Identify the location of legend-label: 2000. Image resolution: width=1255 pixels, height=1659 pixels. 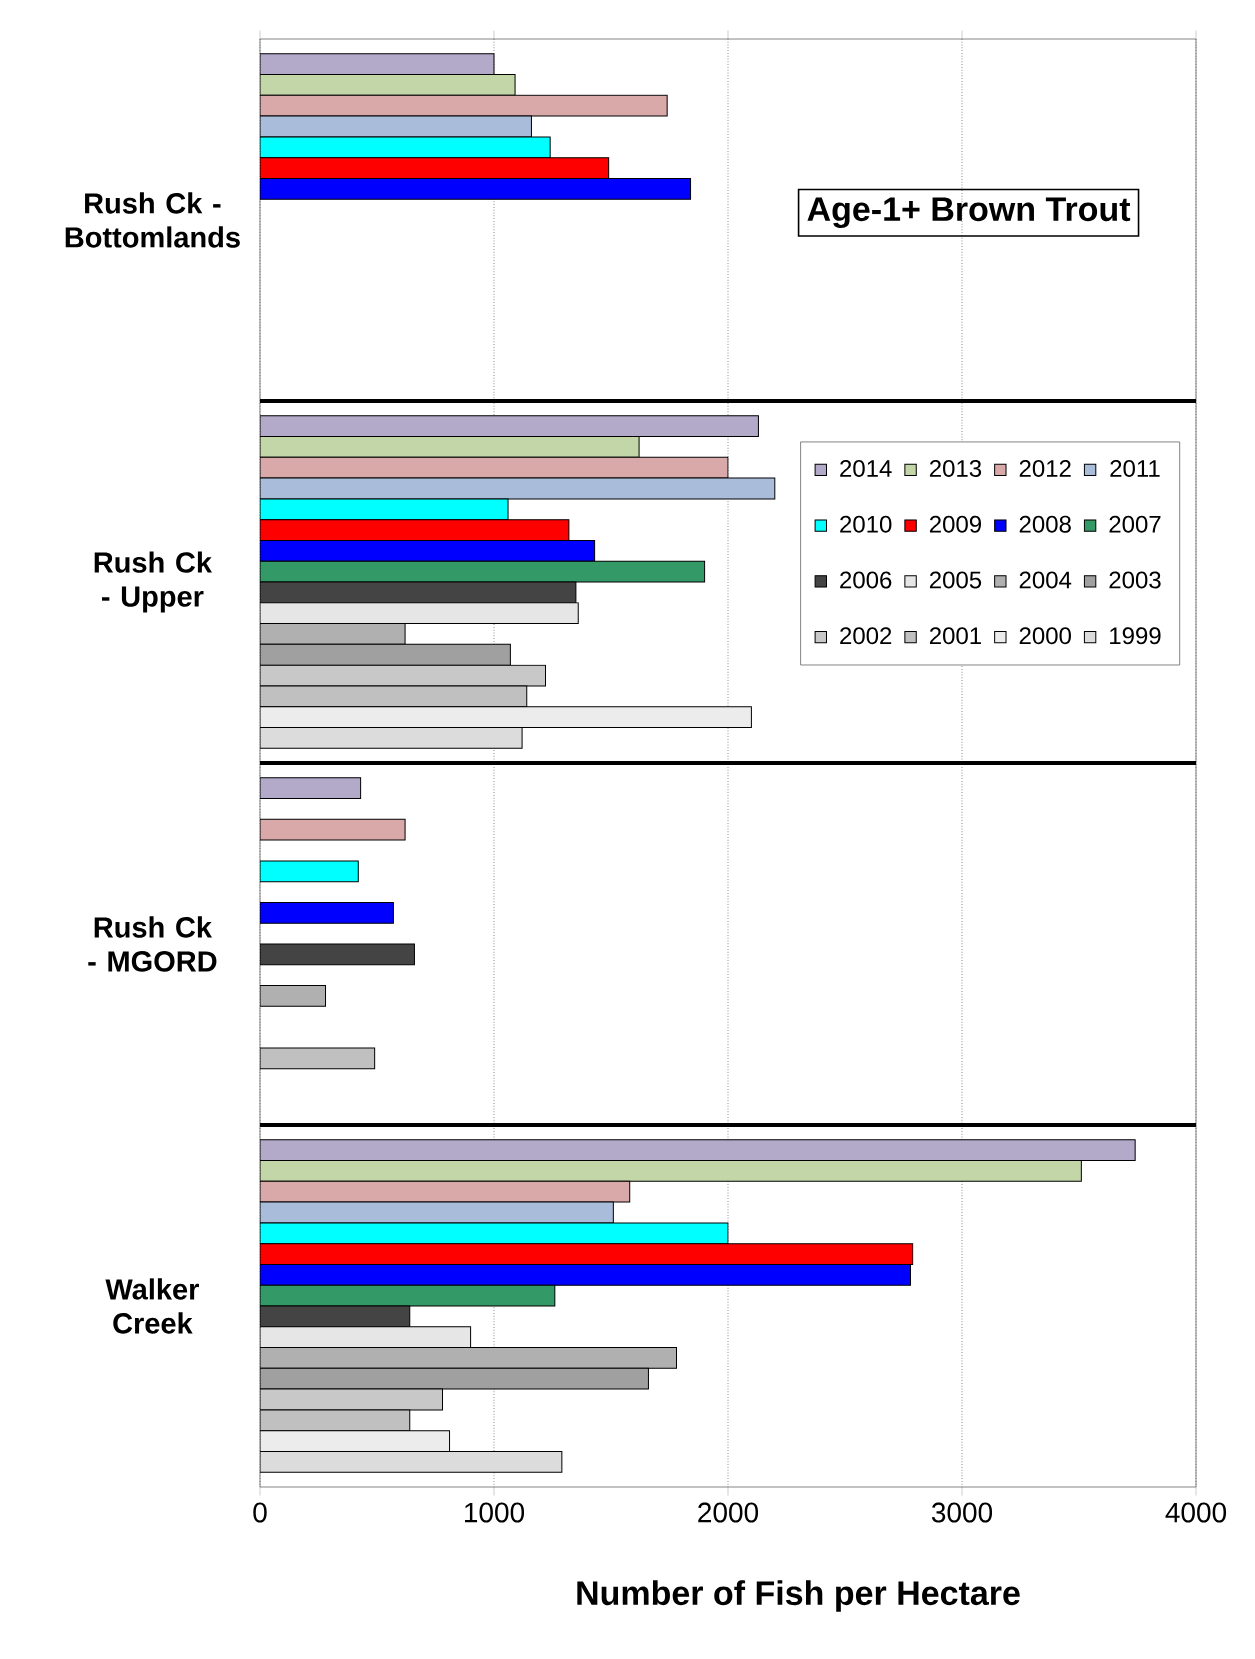
(1045, 636).